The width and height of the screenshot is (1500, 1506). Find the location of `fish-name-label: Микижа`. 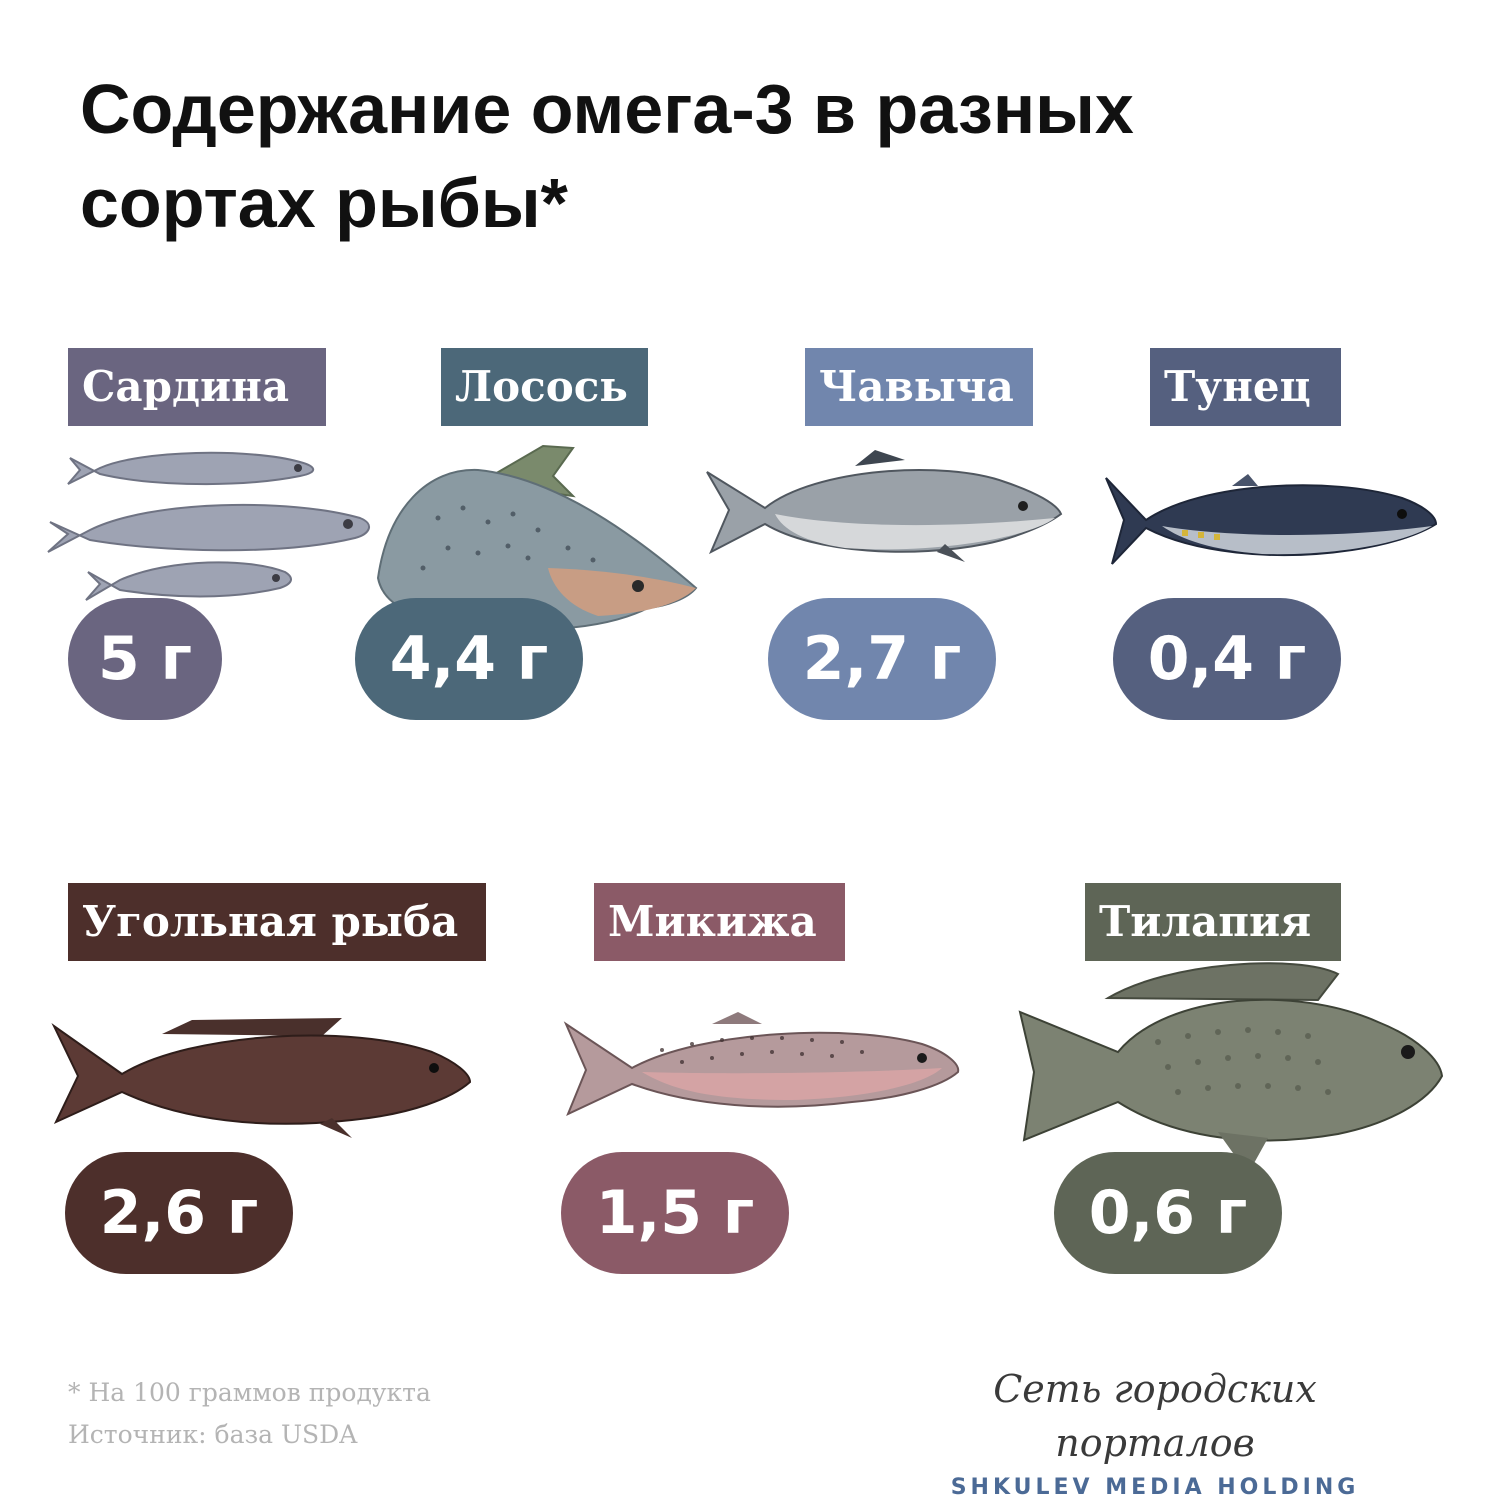

fish-name-label: Микижа is located at coordinates (719, 922).